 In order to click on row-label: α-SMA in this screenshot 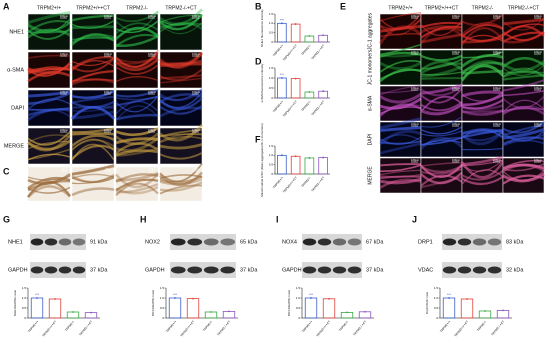, I will do `click(370, 103)`.